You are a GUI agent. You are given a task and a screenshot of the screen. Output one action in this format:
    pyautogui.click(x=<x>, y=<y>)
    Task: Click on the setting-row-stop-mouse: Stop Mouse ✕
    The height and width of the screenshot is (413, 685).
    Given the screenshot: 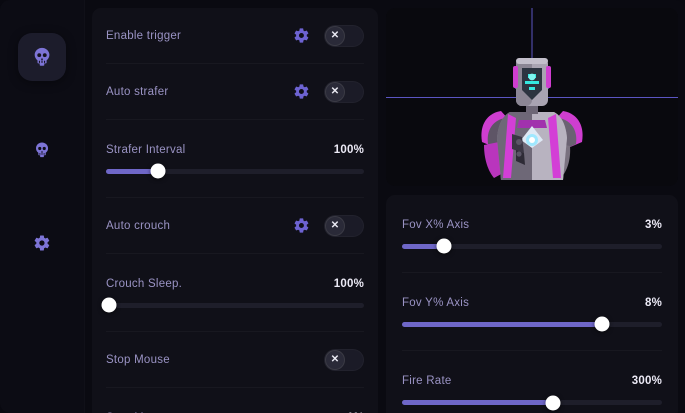 What is the action you would take?
    pyautogui.click(x=235, y=360)
    